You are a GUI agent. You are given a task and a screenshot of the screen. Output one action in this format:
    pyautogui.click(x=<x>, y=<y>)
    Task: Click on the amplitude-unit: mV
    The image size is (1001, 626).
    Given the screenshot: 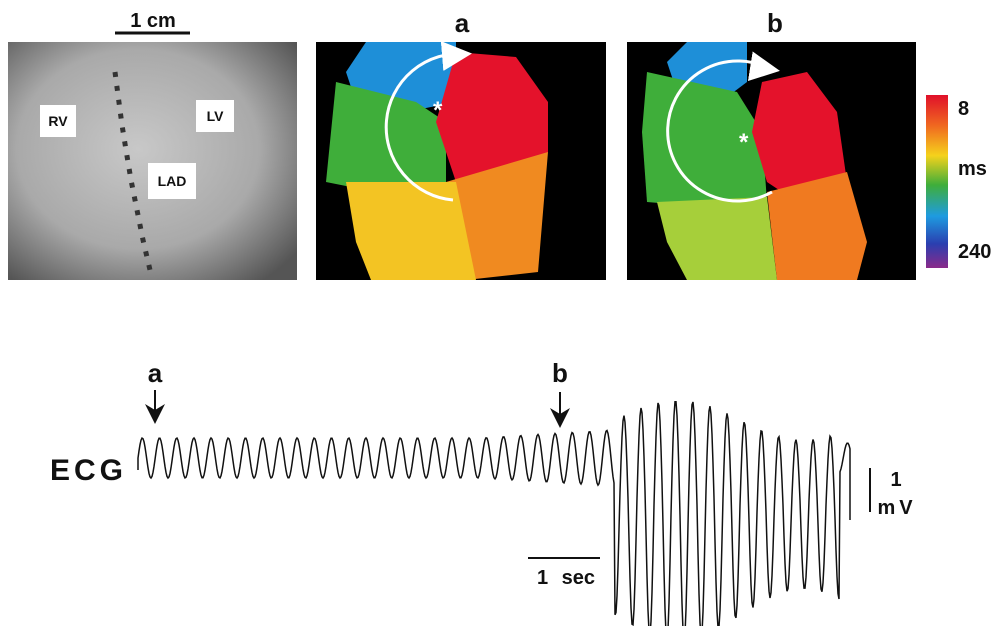 What is the action you would take?
    pyautogui.click(x=896, y=508)
    